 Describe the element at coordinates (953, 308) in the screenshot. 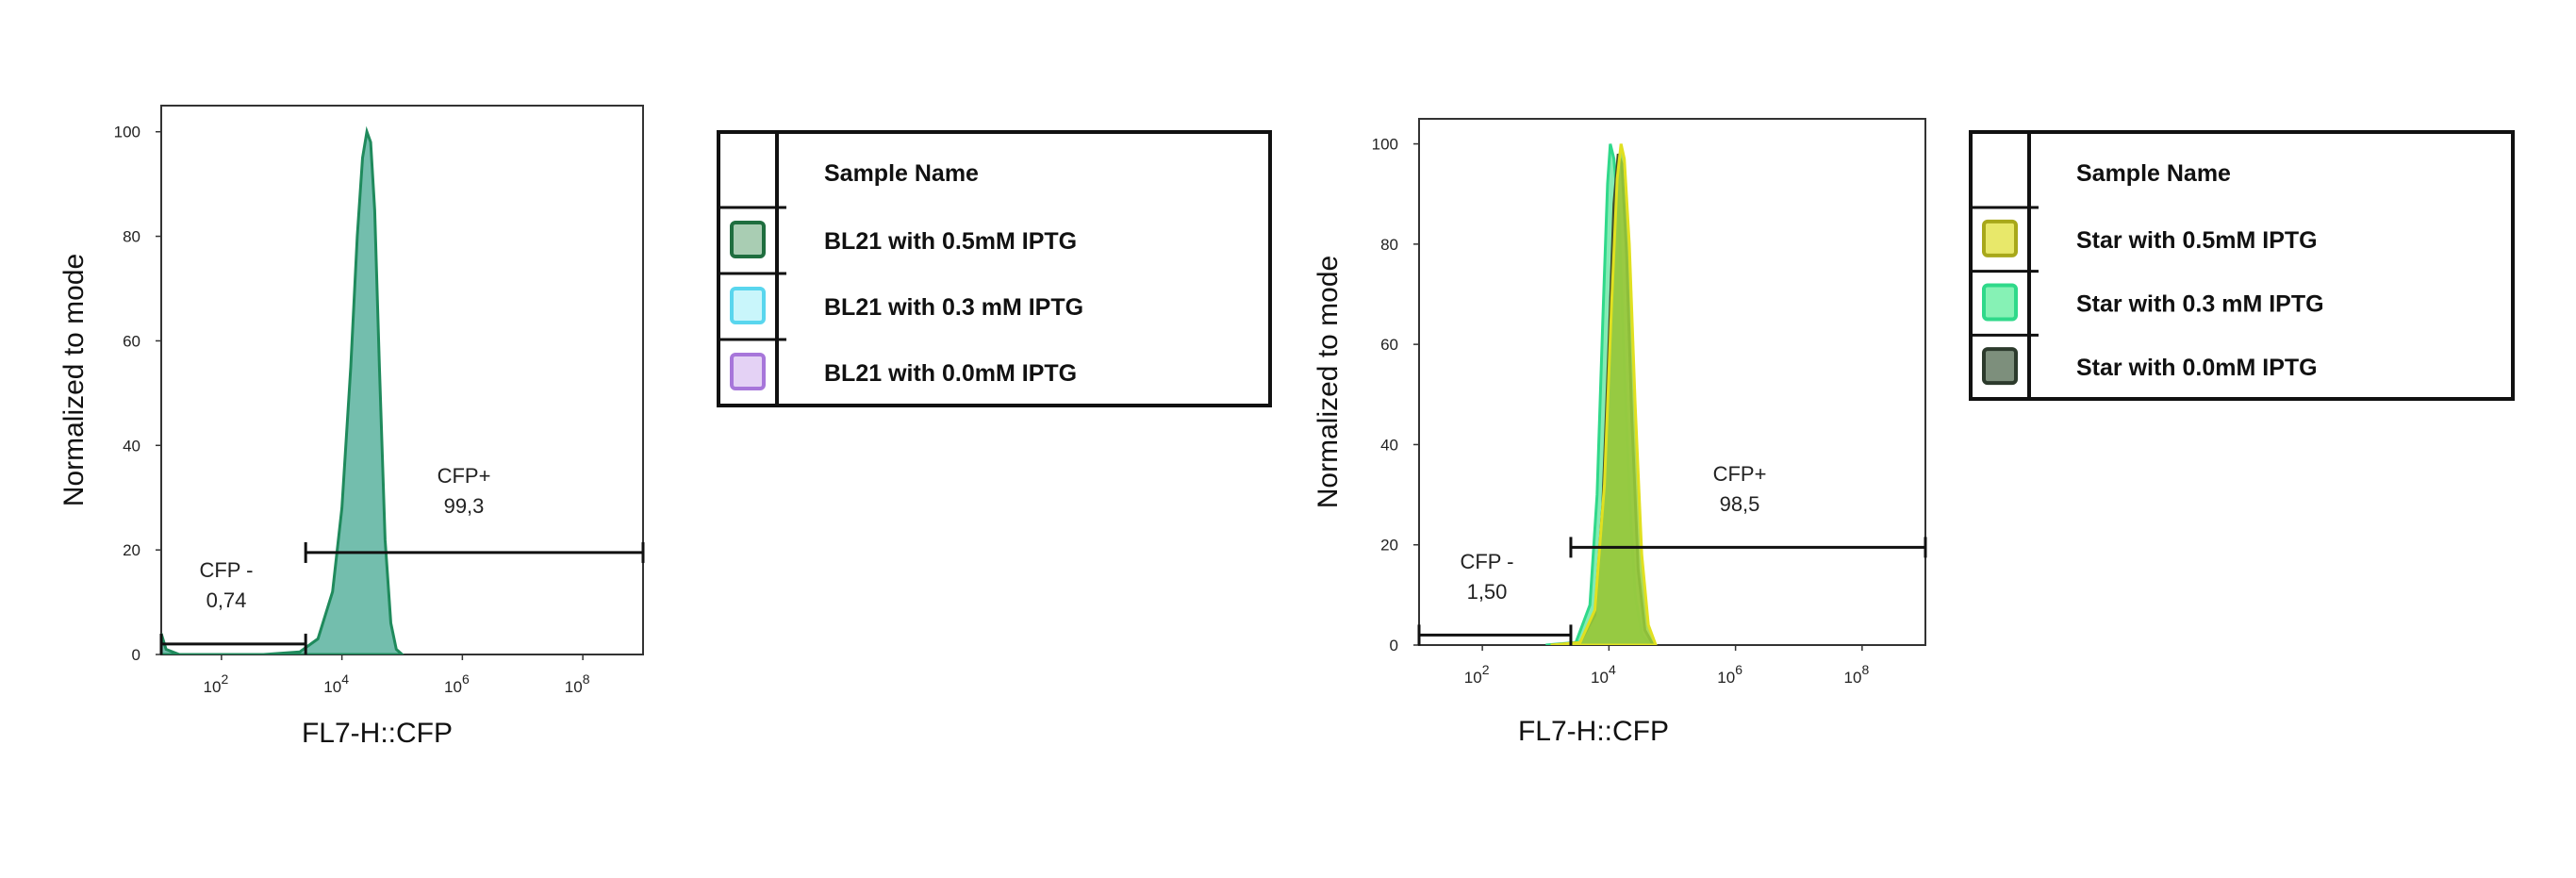

I see `legend-entry-label: BL21 with 0.3 mM IPTG` at that location.